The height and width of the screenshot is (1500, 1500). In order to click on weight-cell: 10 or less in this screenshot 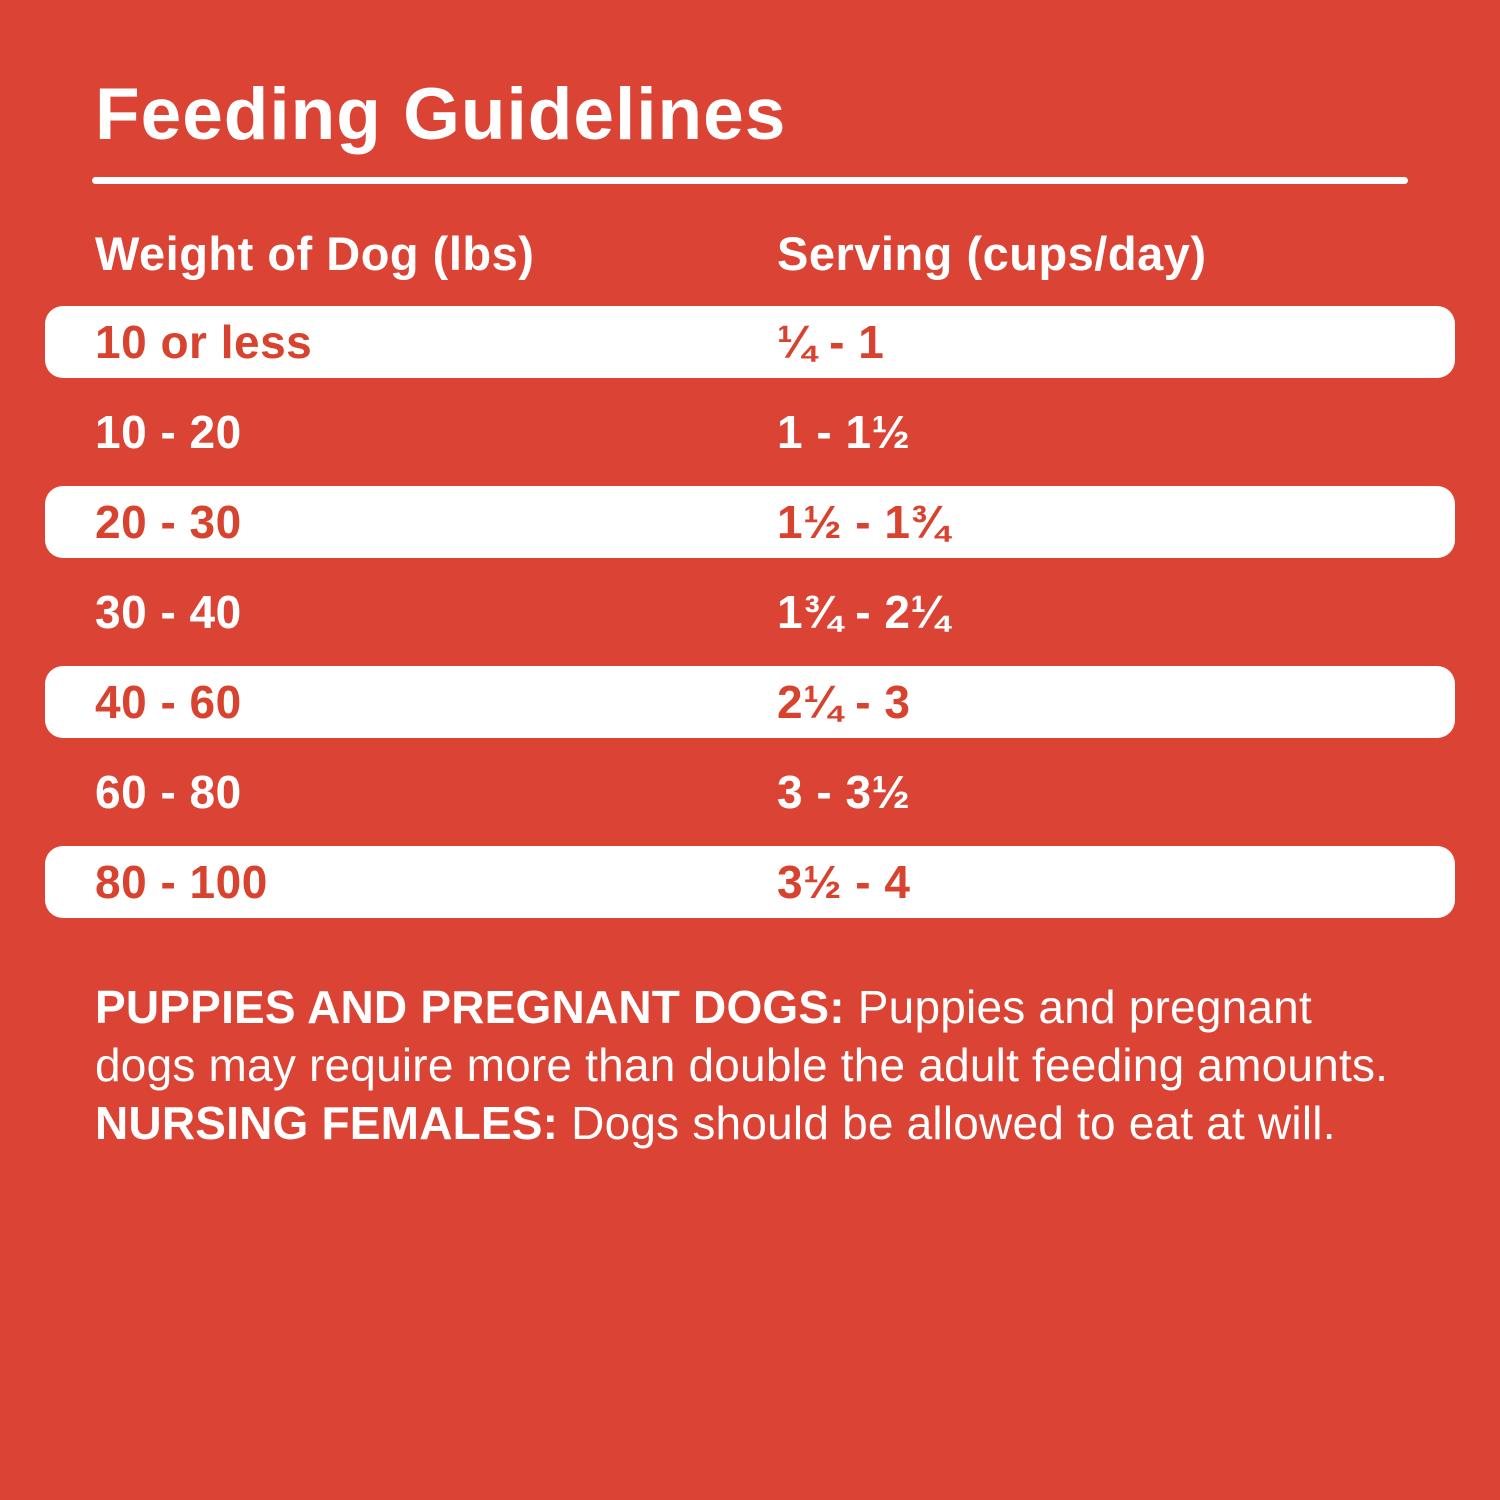, I will do `click(204, 342)`.